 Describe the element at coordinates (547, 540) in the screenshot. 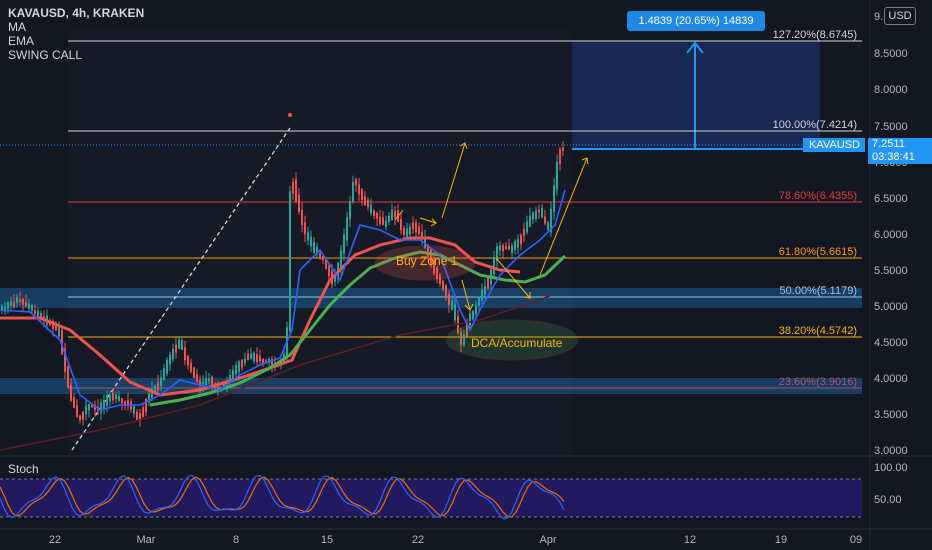

I see `time-tick: Apr` at that location.